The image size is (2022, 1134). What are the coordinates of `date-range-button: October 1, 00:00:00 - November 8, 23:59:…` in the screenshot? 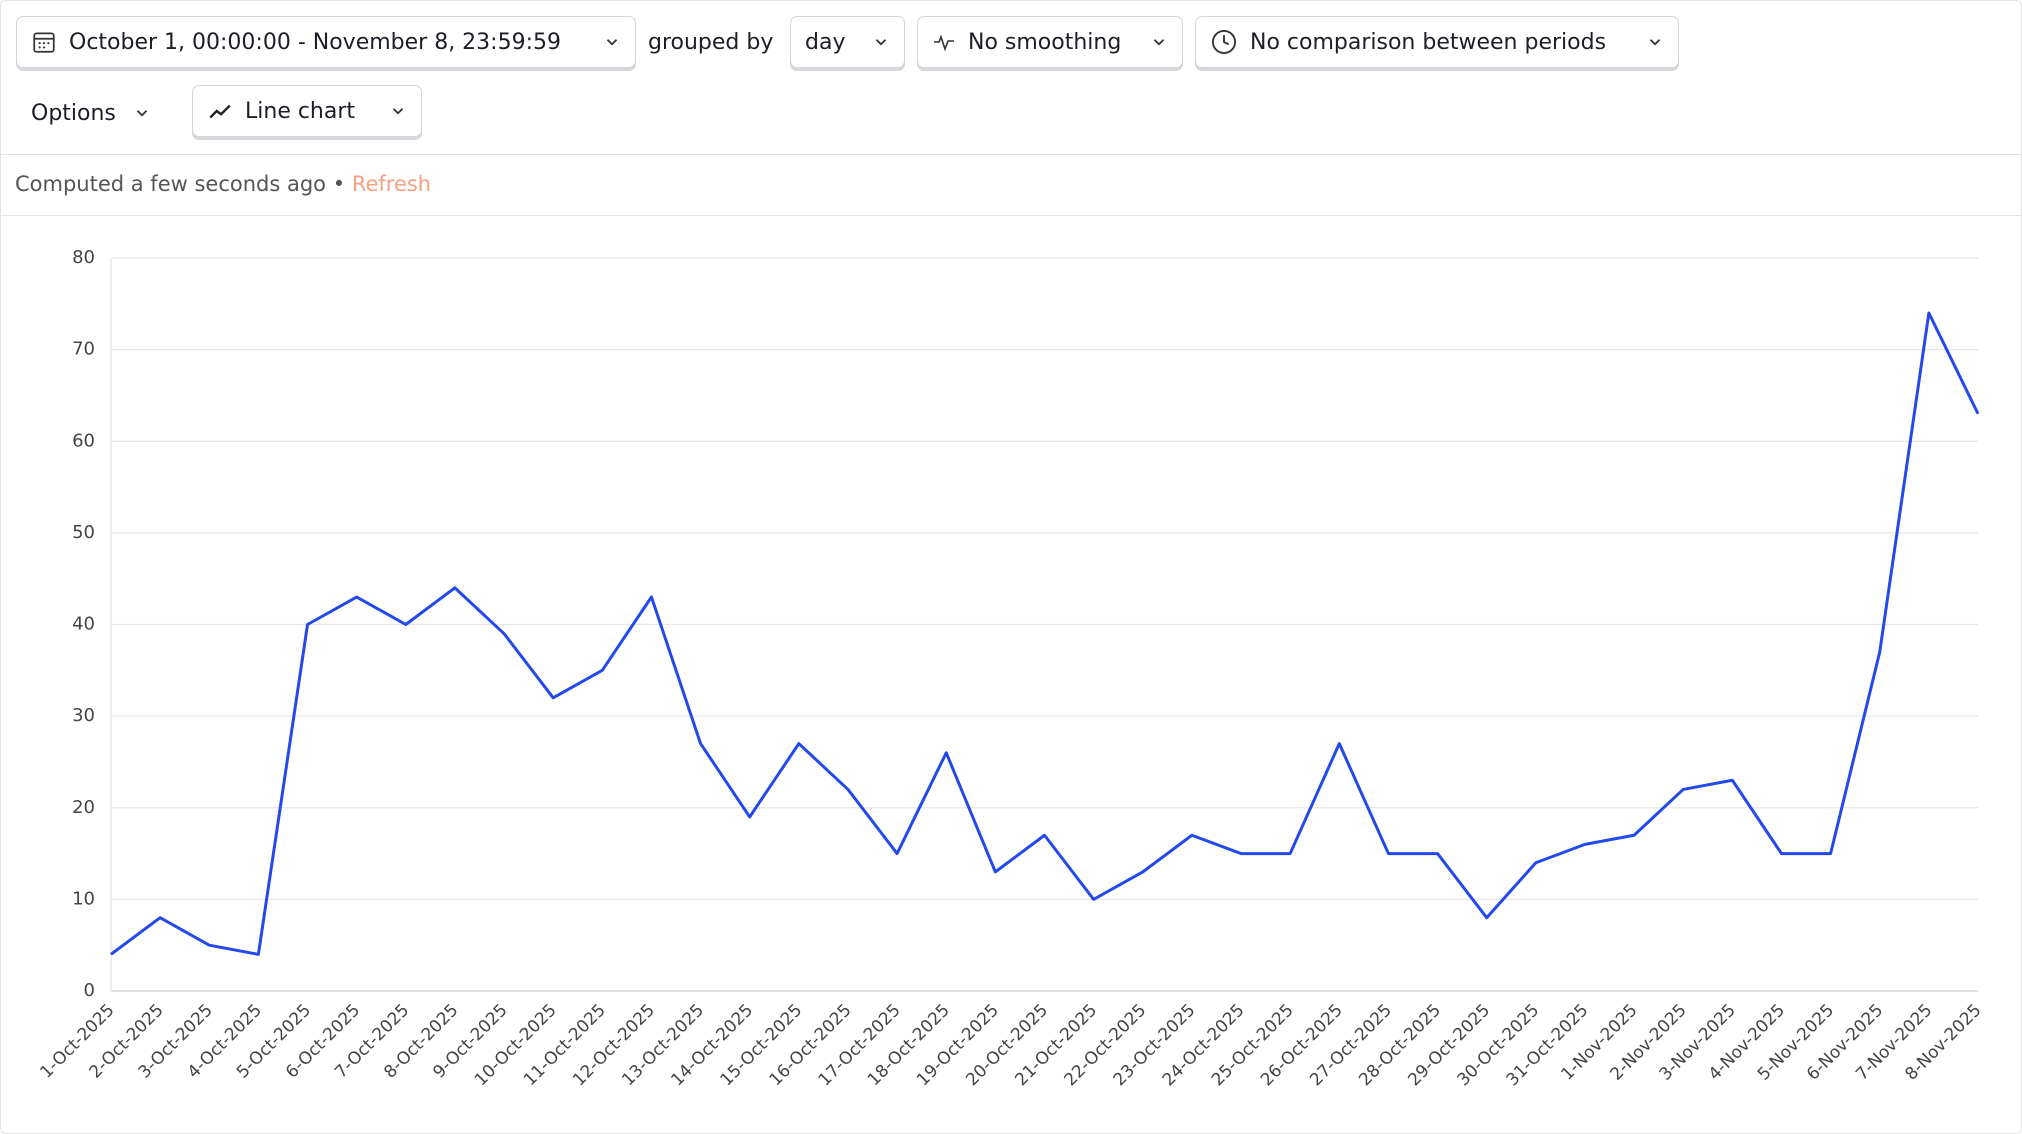 It's located at (326, 42).